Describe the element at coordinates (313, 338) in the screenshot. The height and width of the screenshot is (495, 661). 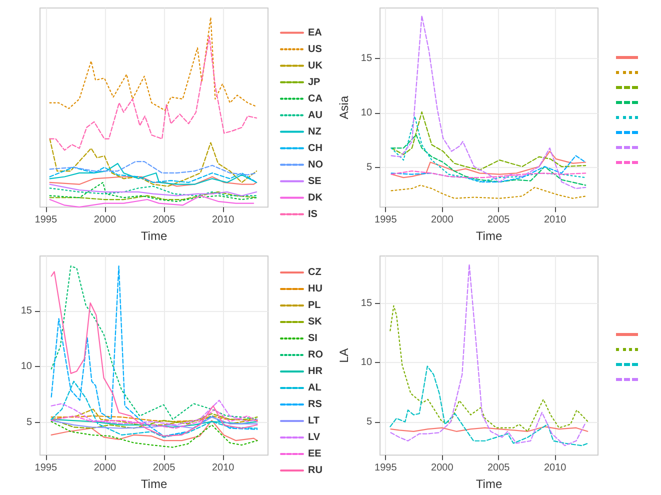
I see `legend-label: SI` at that location.